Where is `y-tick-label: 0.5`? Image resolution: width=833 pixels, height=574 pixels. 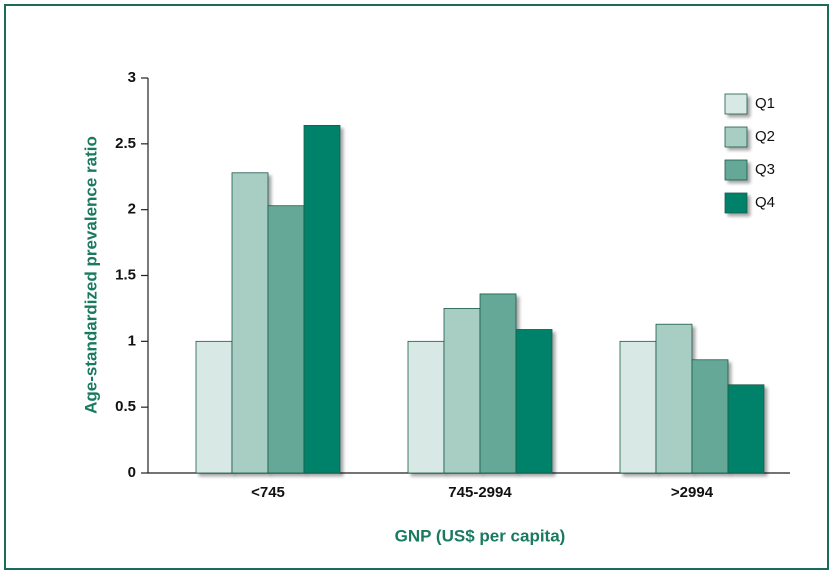
y-tick-label: 0.5 is located at coordinates (125, 406).